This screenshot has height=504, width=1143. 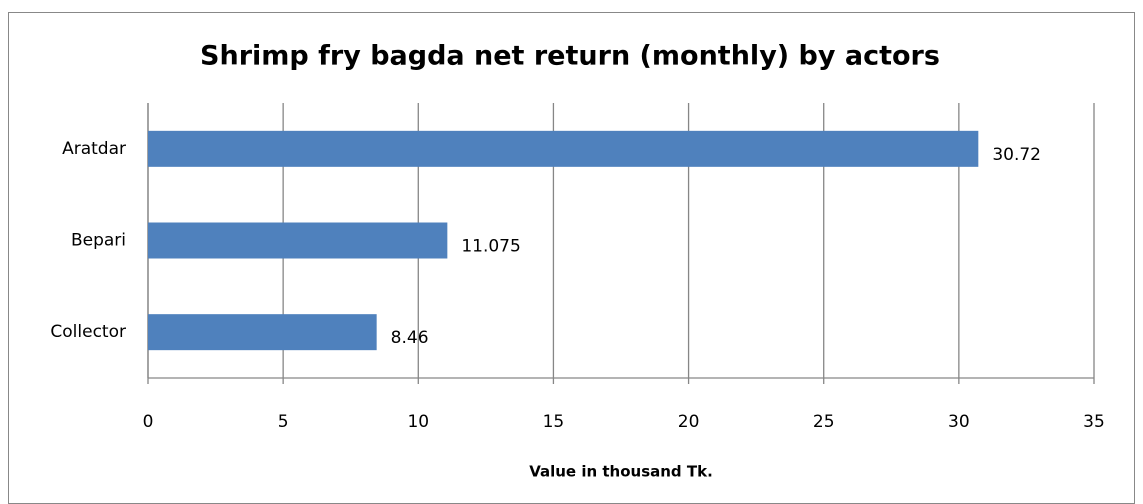 I want to click on x-tick-label: 10, so click(x=418, y=422).